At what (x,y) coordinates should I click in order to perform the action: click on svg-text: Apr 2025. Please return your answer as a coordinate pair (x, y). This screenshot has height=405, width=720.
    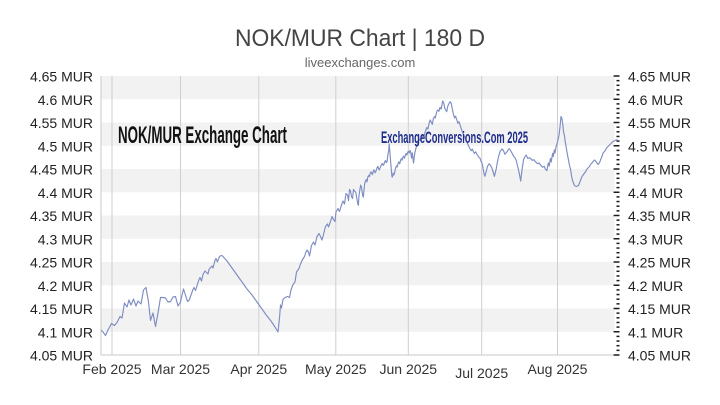
    Looking at the image, I should click on (258, 369).